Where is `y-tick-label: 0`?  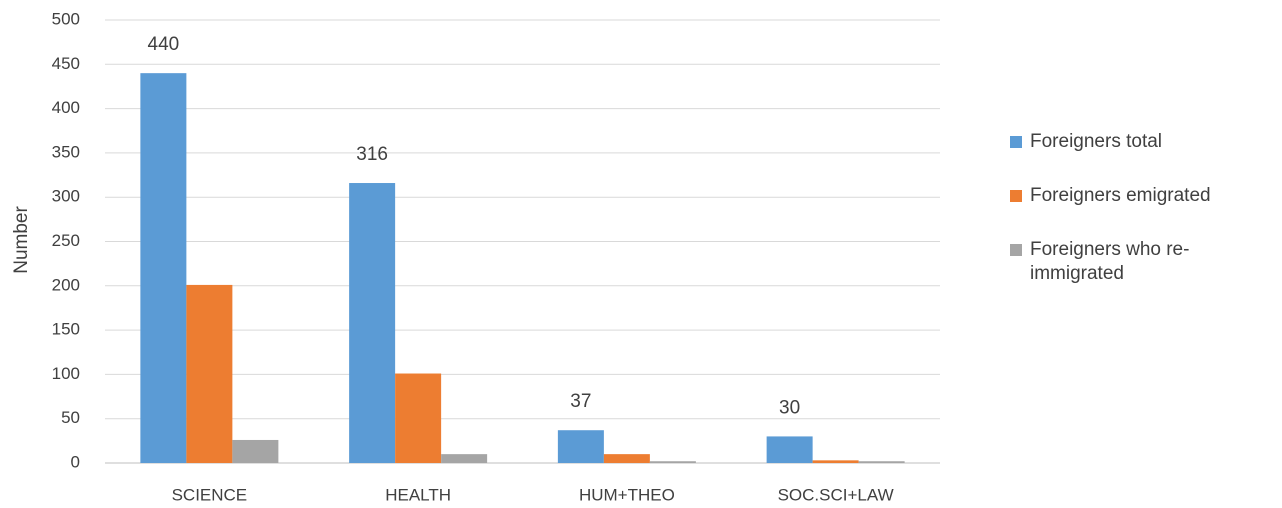
y-tick-label: 0 is located at coordinates (75, 461).